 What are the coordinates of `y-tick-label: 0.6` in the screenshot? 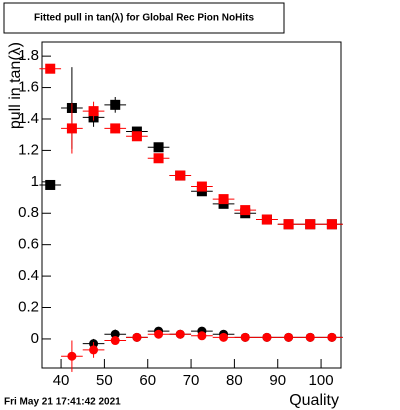 It's located at (28, 244).